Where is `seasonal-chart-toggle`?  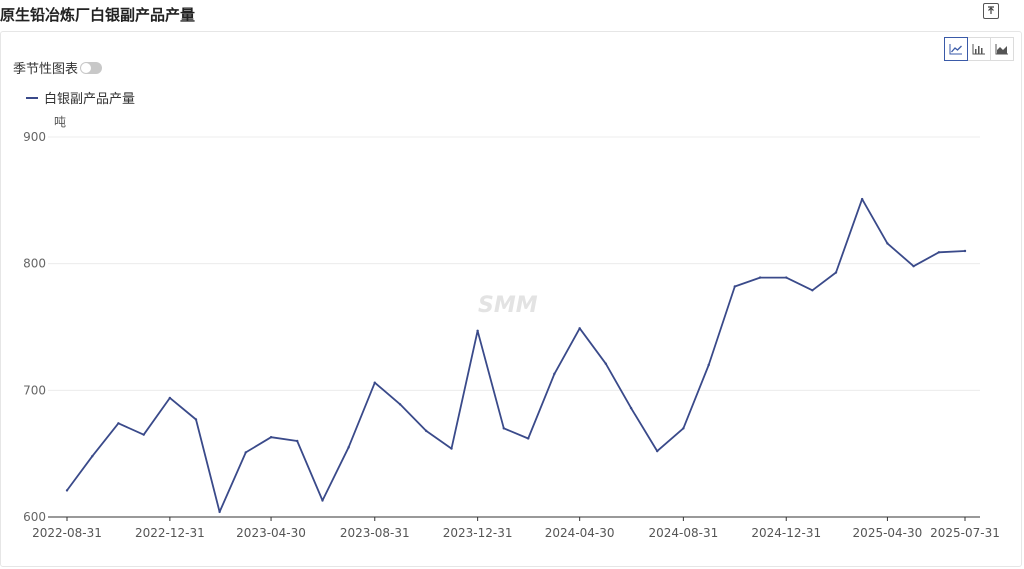 seasonal-chart-toggle is located at coordinates (91, 67).